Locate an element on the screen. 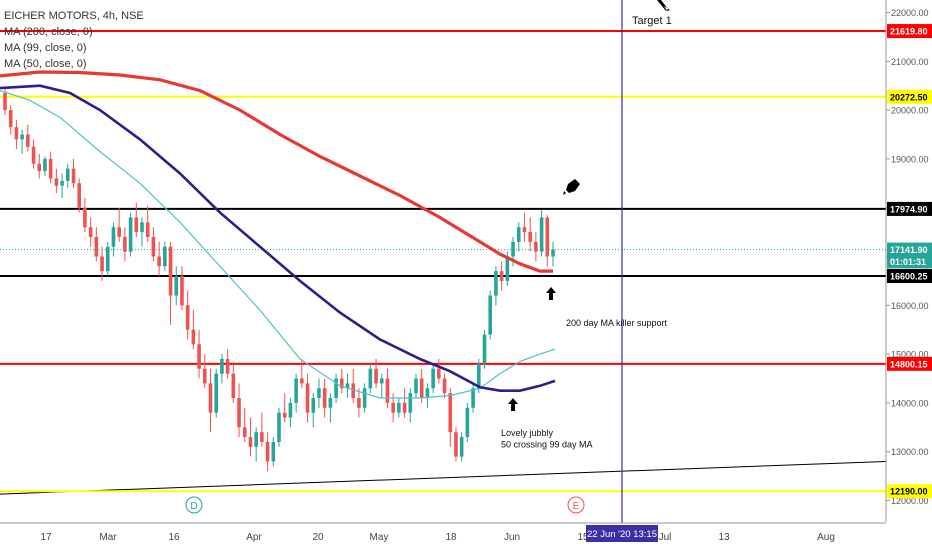 The width and height of the screenshot is (932, 550). axis-corner is located at coordinates (909, 537).